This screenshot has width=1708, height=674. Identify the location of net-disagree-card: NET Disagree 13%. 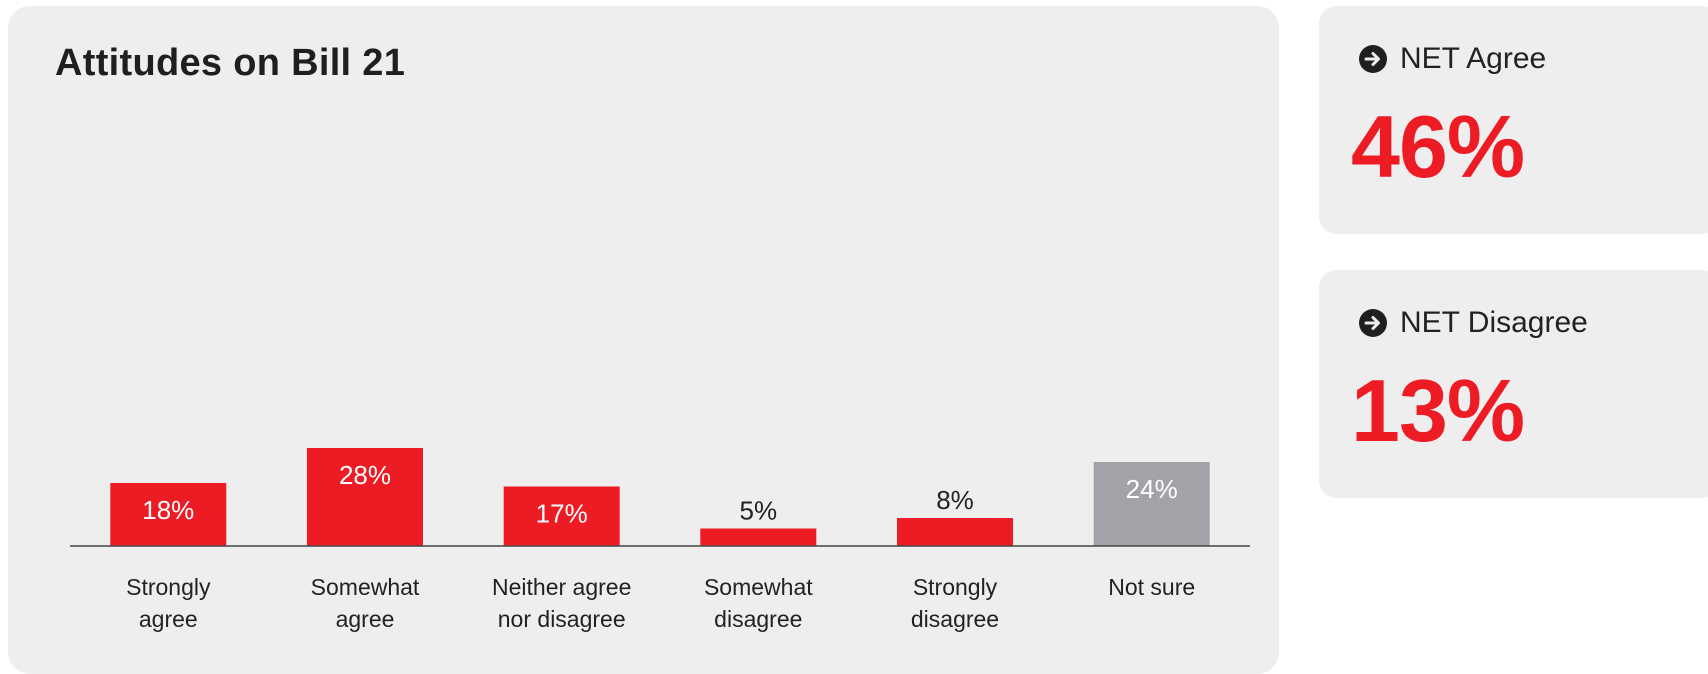
(1513, 384).